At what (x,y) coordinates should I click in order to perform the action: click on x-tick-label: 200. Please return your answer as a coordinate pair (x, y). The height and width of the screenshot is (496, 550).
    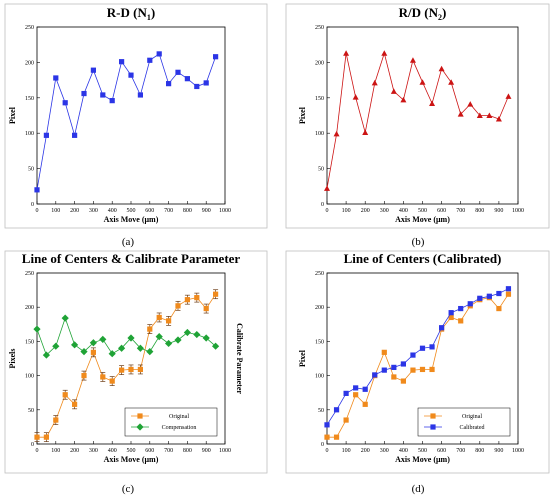
    Looking at the image, I should click on (74, 451).